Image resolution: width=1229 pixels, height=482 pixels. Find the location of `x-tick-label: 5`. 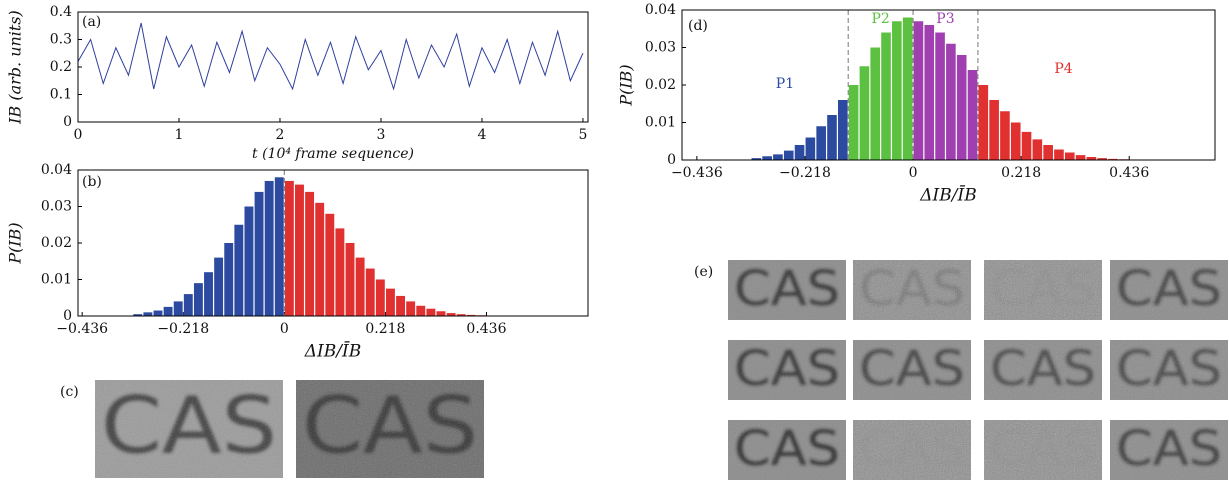

x-tick-label: 5 is located at coordinates (582, 135).